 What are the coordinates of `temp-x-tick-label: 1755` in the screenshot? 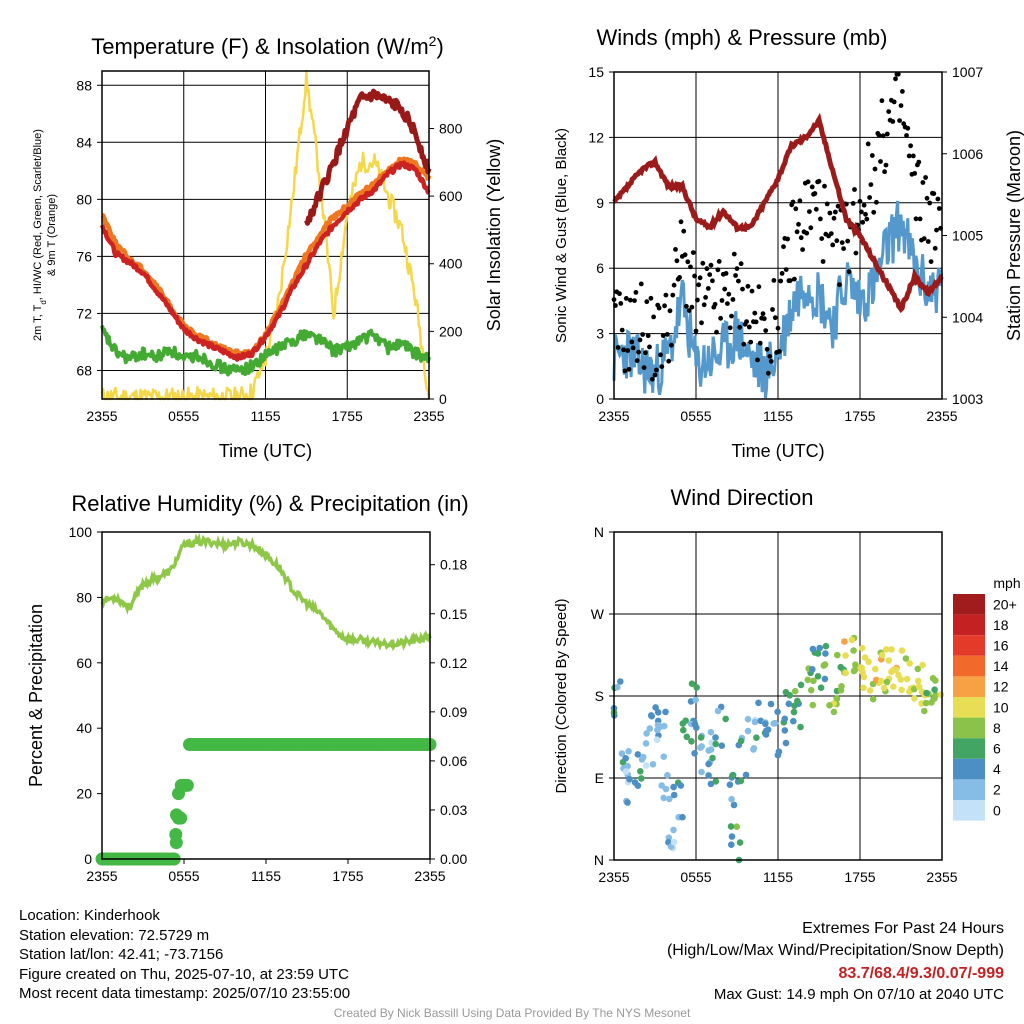 It's located at (347, 416).